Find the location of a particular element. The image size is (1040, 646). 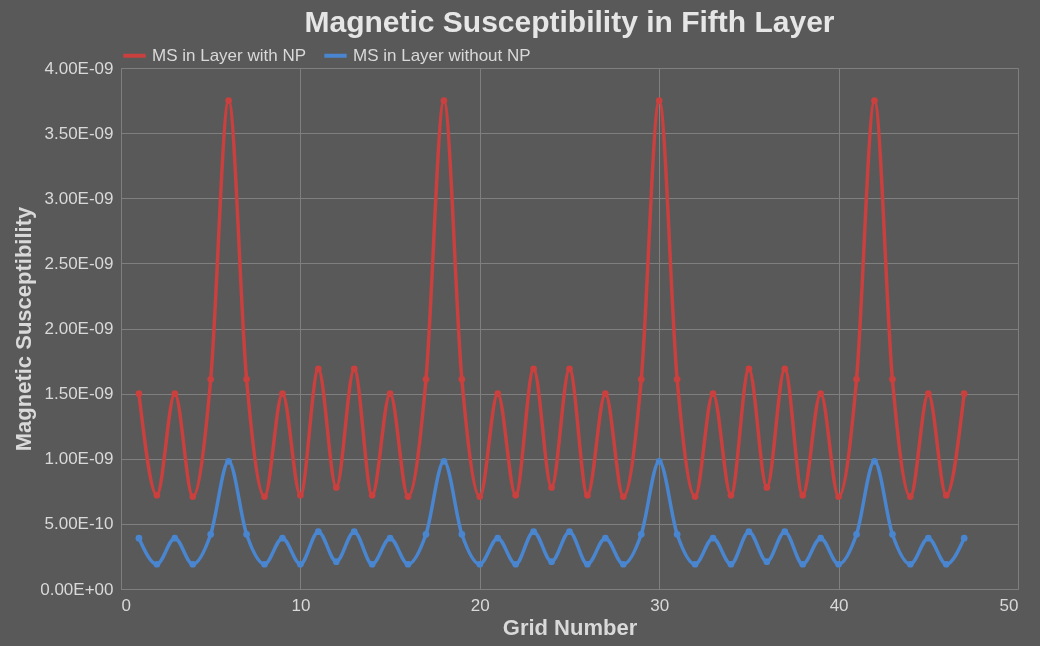

legend-label: MS in Layer without NP is located at coordinates (442, 55).